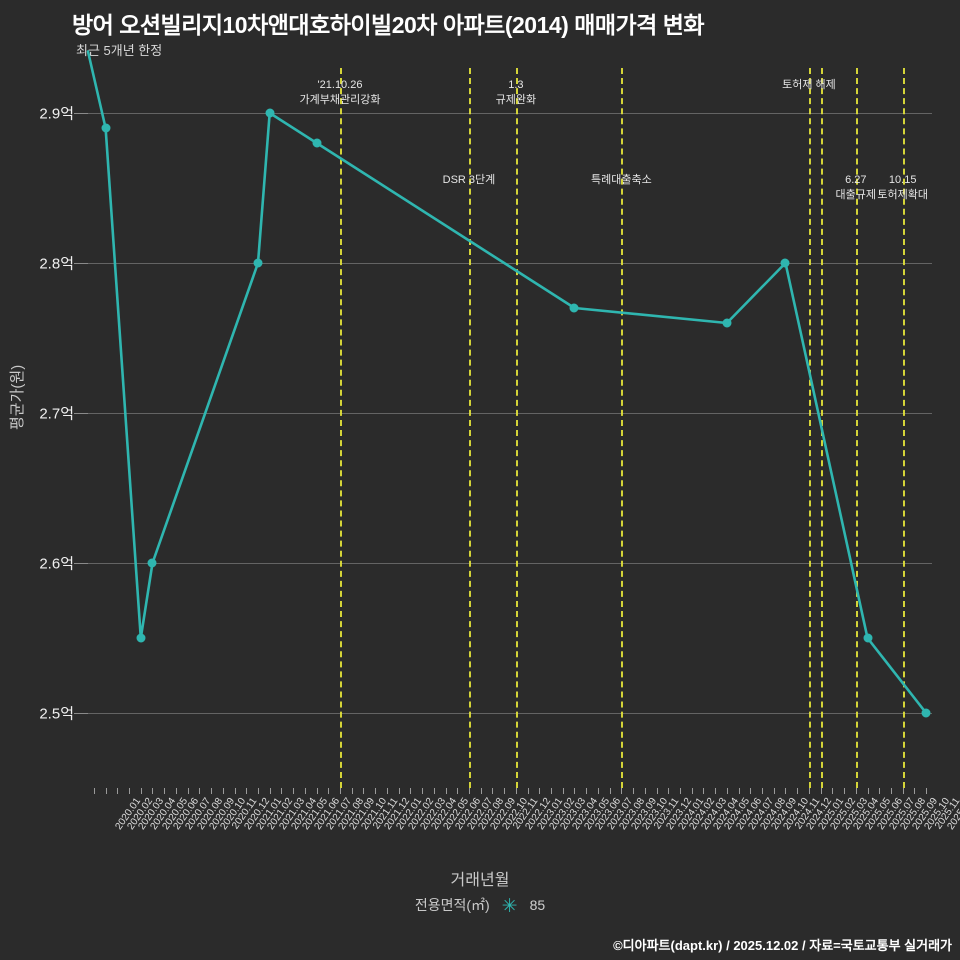 This screenshot has width=960, height=960. Describe the element at coordinates (56, 114) in the screenshot. I see `y-tick-label: 2.9억` at that location.